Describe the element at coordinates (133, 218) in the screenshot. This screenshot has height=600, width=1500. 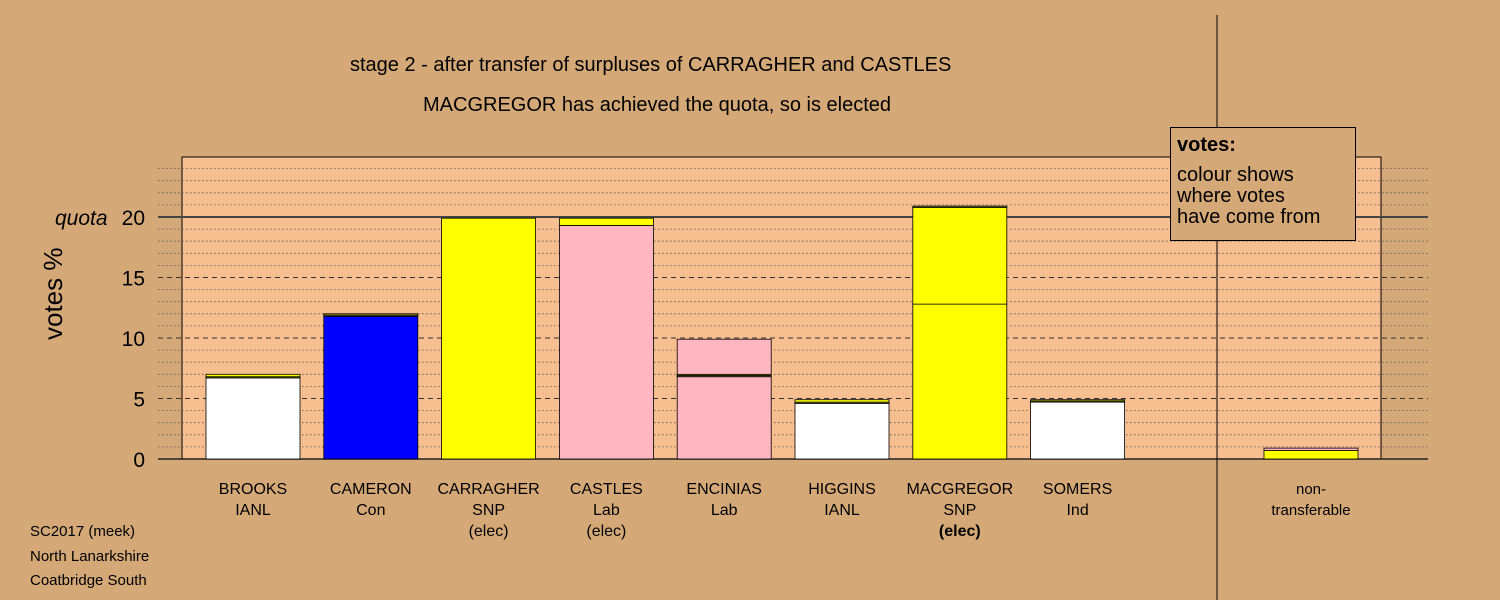
I see `y-tick-label: 20` at that location.